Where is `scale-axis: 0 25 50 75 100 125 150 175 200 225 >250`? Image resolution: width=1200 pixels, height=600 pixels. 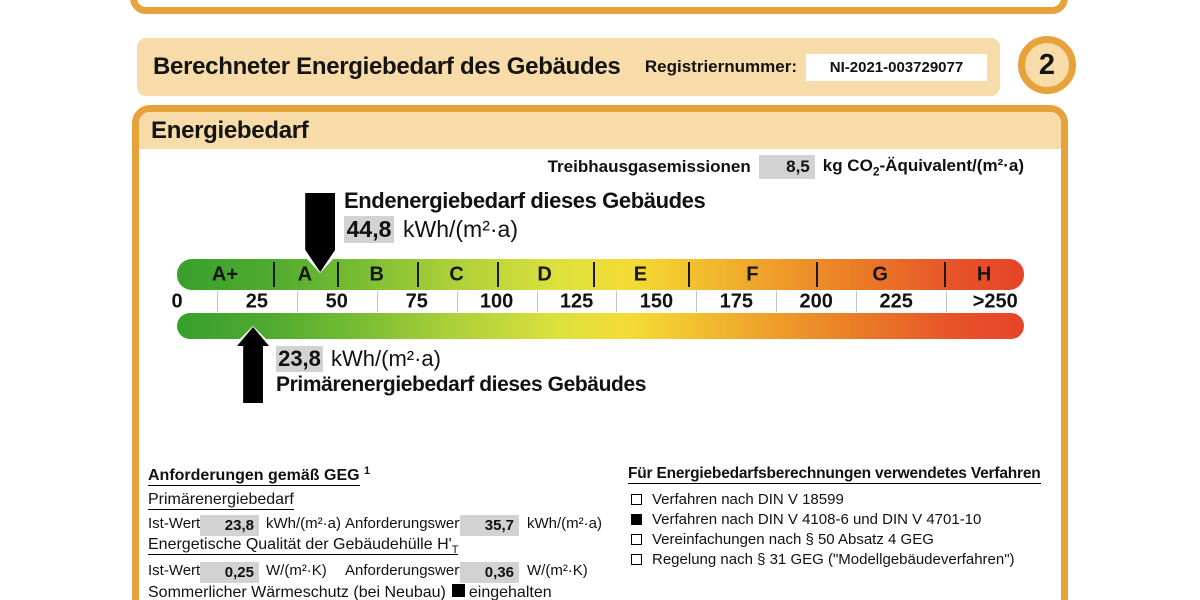
scale-axis: 0 25 50 75 100 125 150 175 200 225 >250 is located at coordinates (597, 301).